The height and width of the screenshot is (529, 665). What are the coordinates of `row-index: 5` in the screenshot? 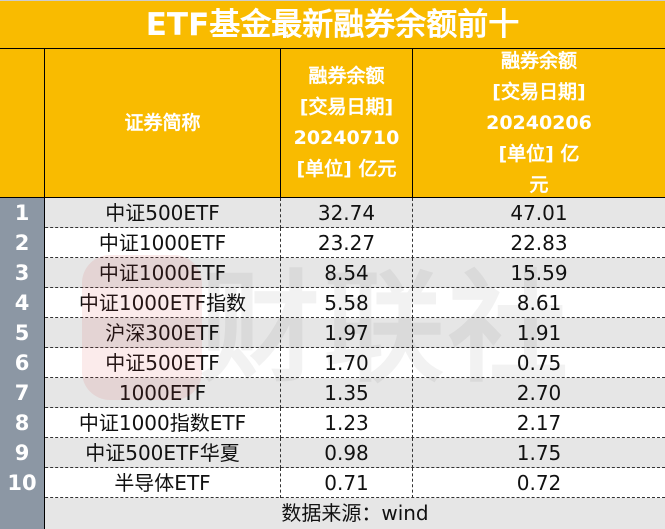 It's located at (22, 333).